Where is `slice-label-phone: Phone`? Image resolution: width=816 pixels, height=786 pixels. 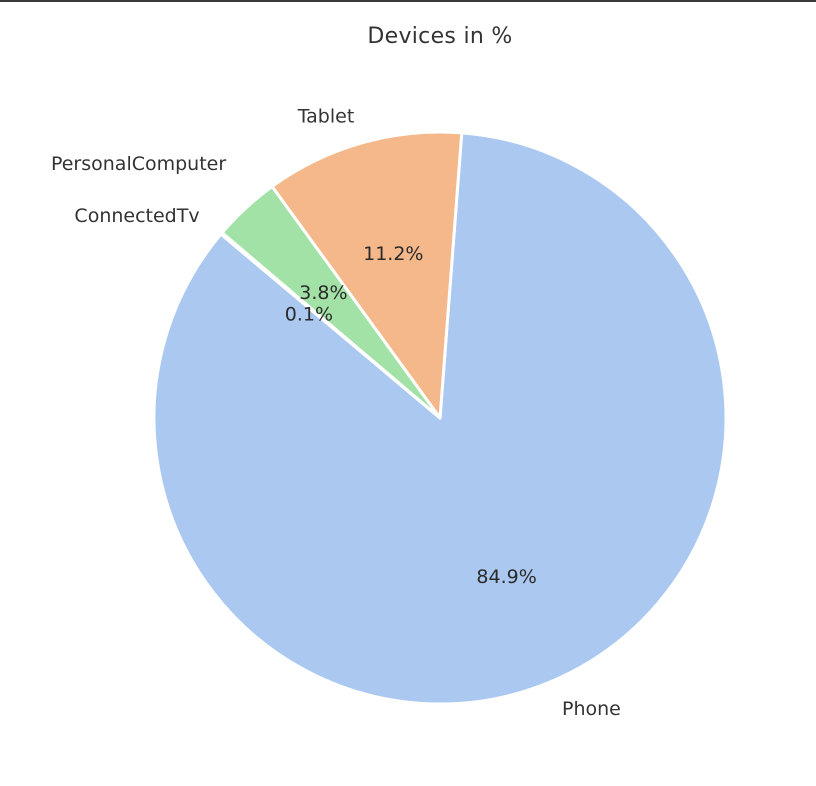
slice-label-phone: Phone is located at coordinates (591, 709).